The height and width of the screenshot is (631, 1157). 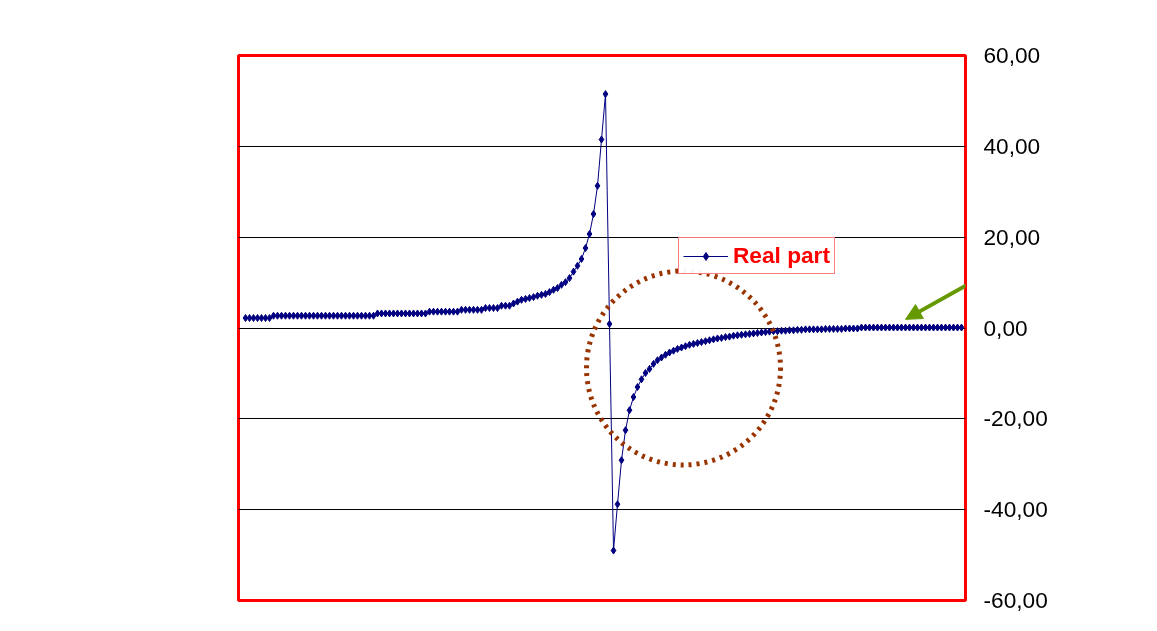 What do you see at coordinates (781, 255) in the screenshot?
I see `legend-label: Real part` at bounding box center [781, 255].